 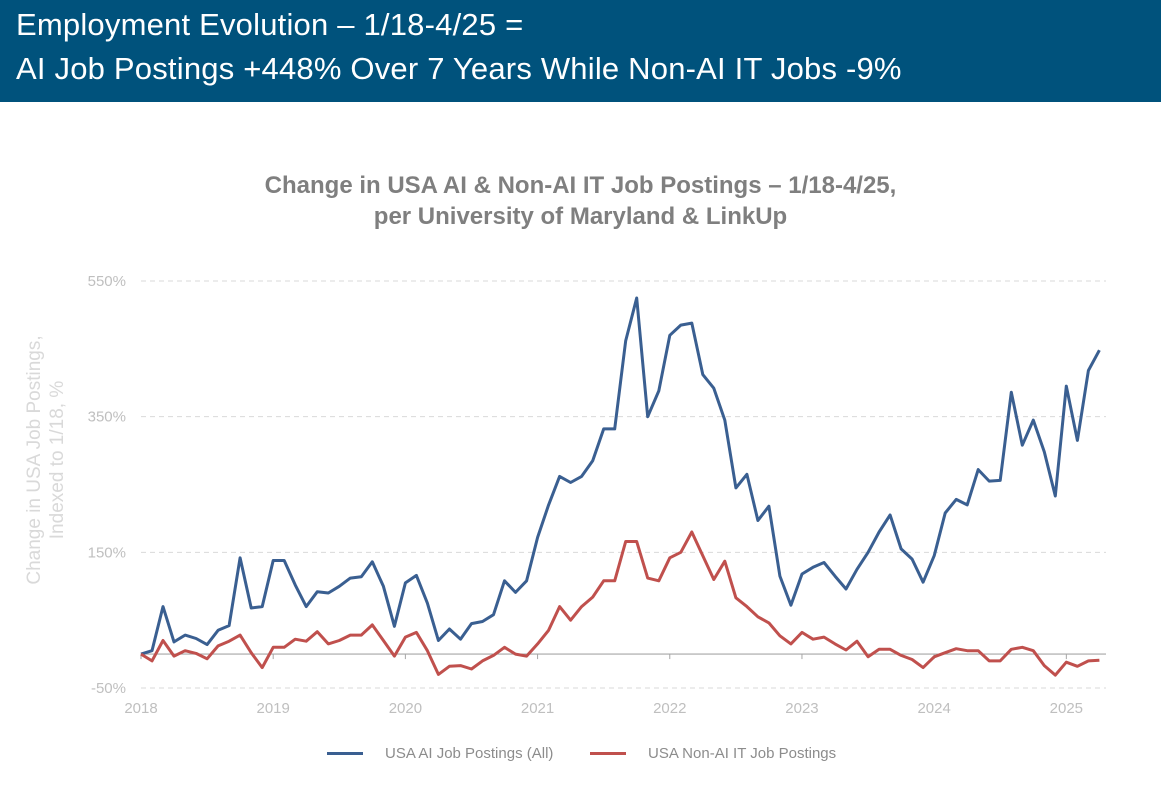 What do you see at coordinates (34, 459) in the screenshot?
I see `y-axis-label-line-1: Change in USA Job Postings,` at bounding box center [34, 459].